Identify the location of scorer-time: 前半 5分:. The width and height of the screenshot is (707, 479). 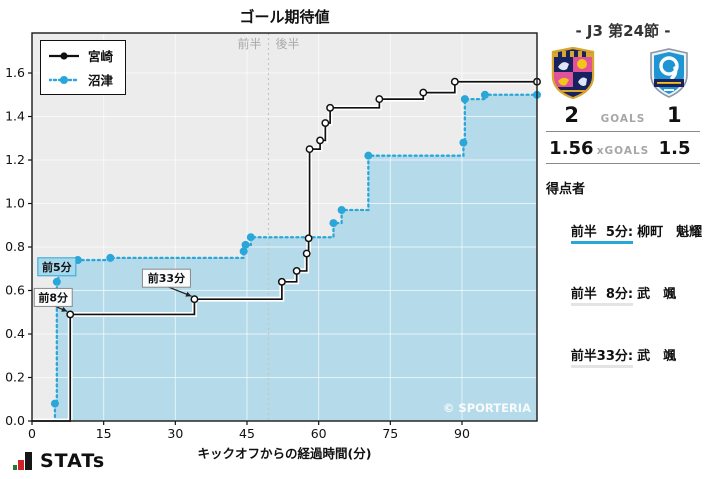
(602, 232).